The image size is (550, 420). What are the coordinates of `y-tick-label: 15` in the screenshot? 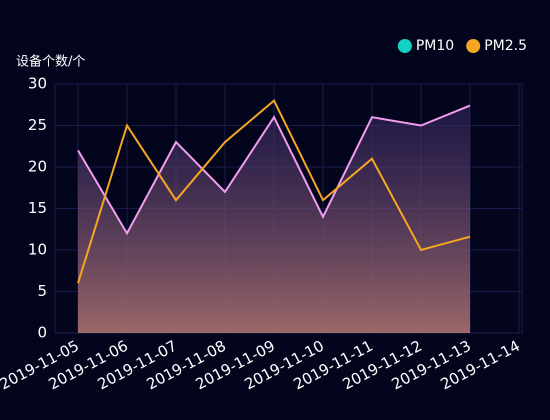 It's located at (37, 208).